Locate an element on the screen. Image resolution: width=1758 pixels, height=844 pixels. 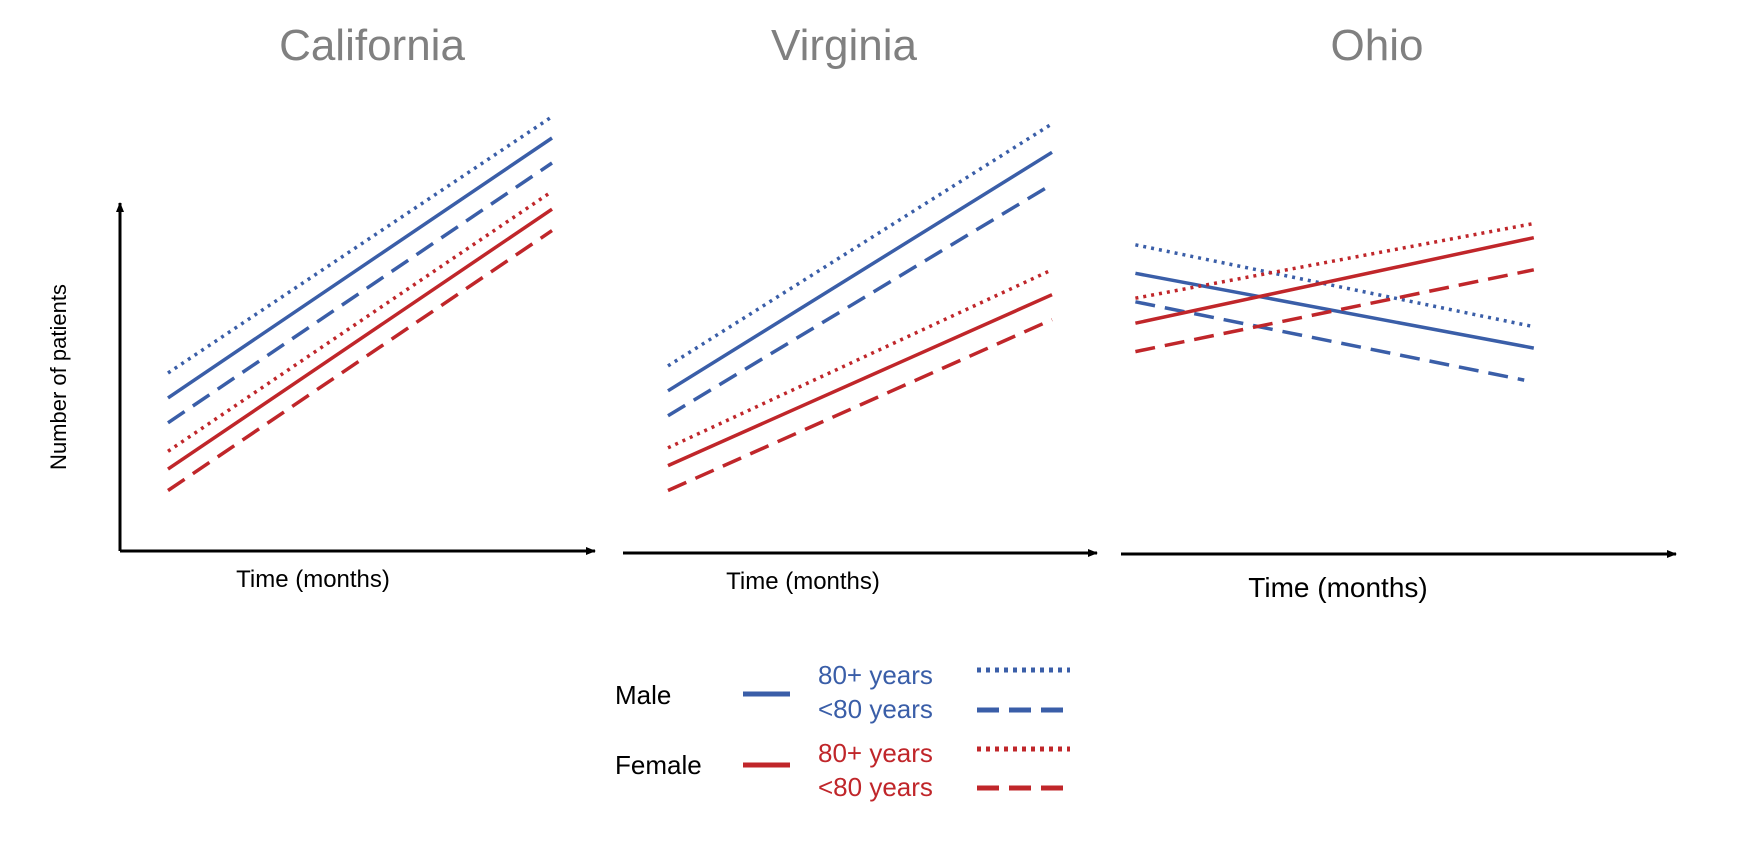
series-line-california-female-under-80-years is located at coordinates (360, 360).